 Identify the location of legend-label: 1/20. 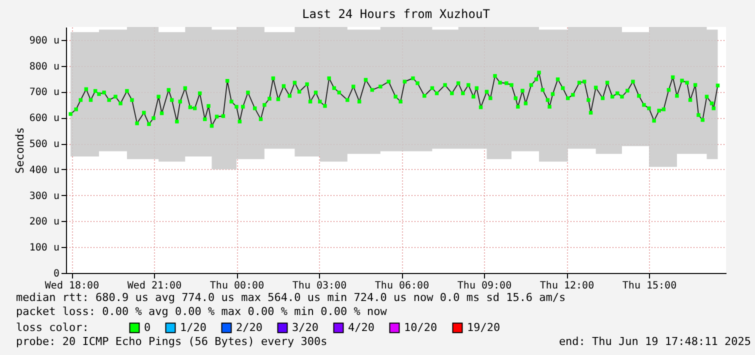
(193, 327).